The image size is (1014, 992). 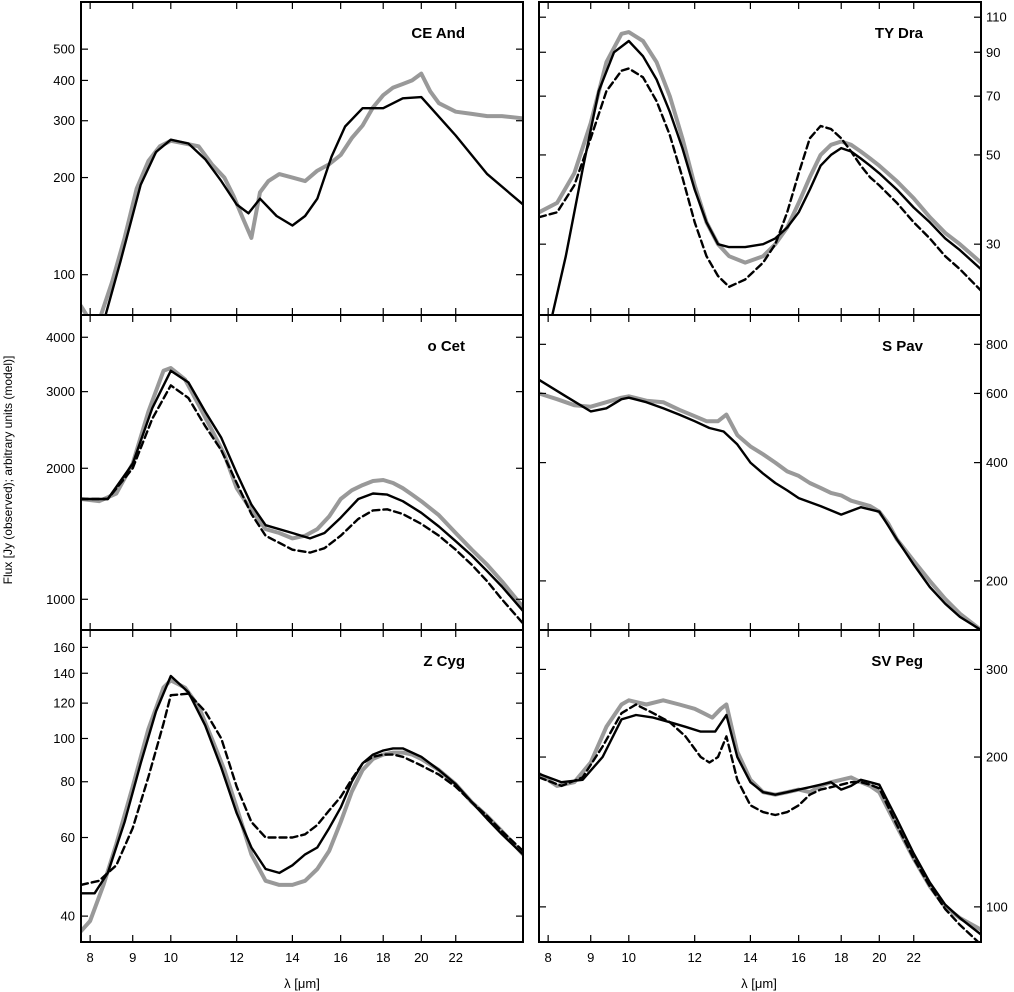 What do you see at coordinates (302, 789) in the screenshot?
I see `series-model-2-z-cyg` at bounding box center [302, 789].